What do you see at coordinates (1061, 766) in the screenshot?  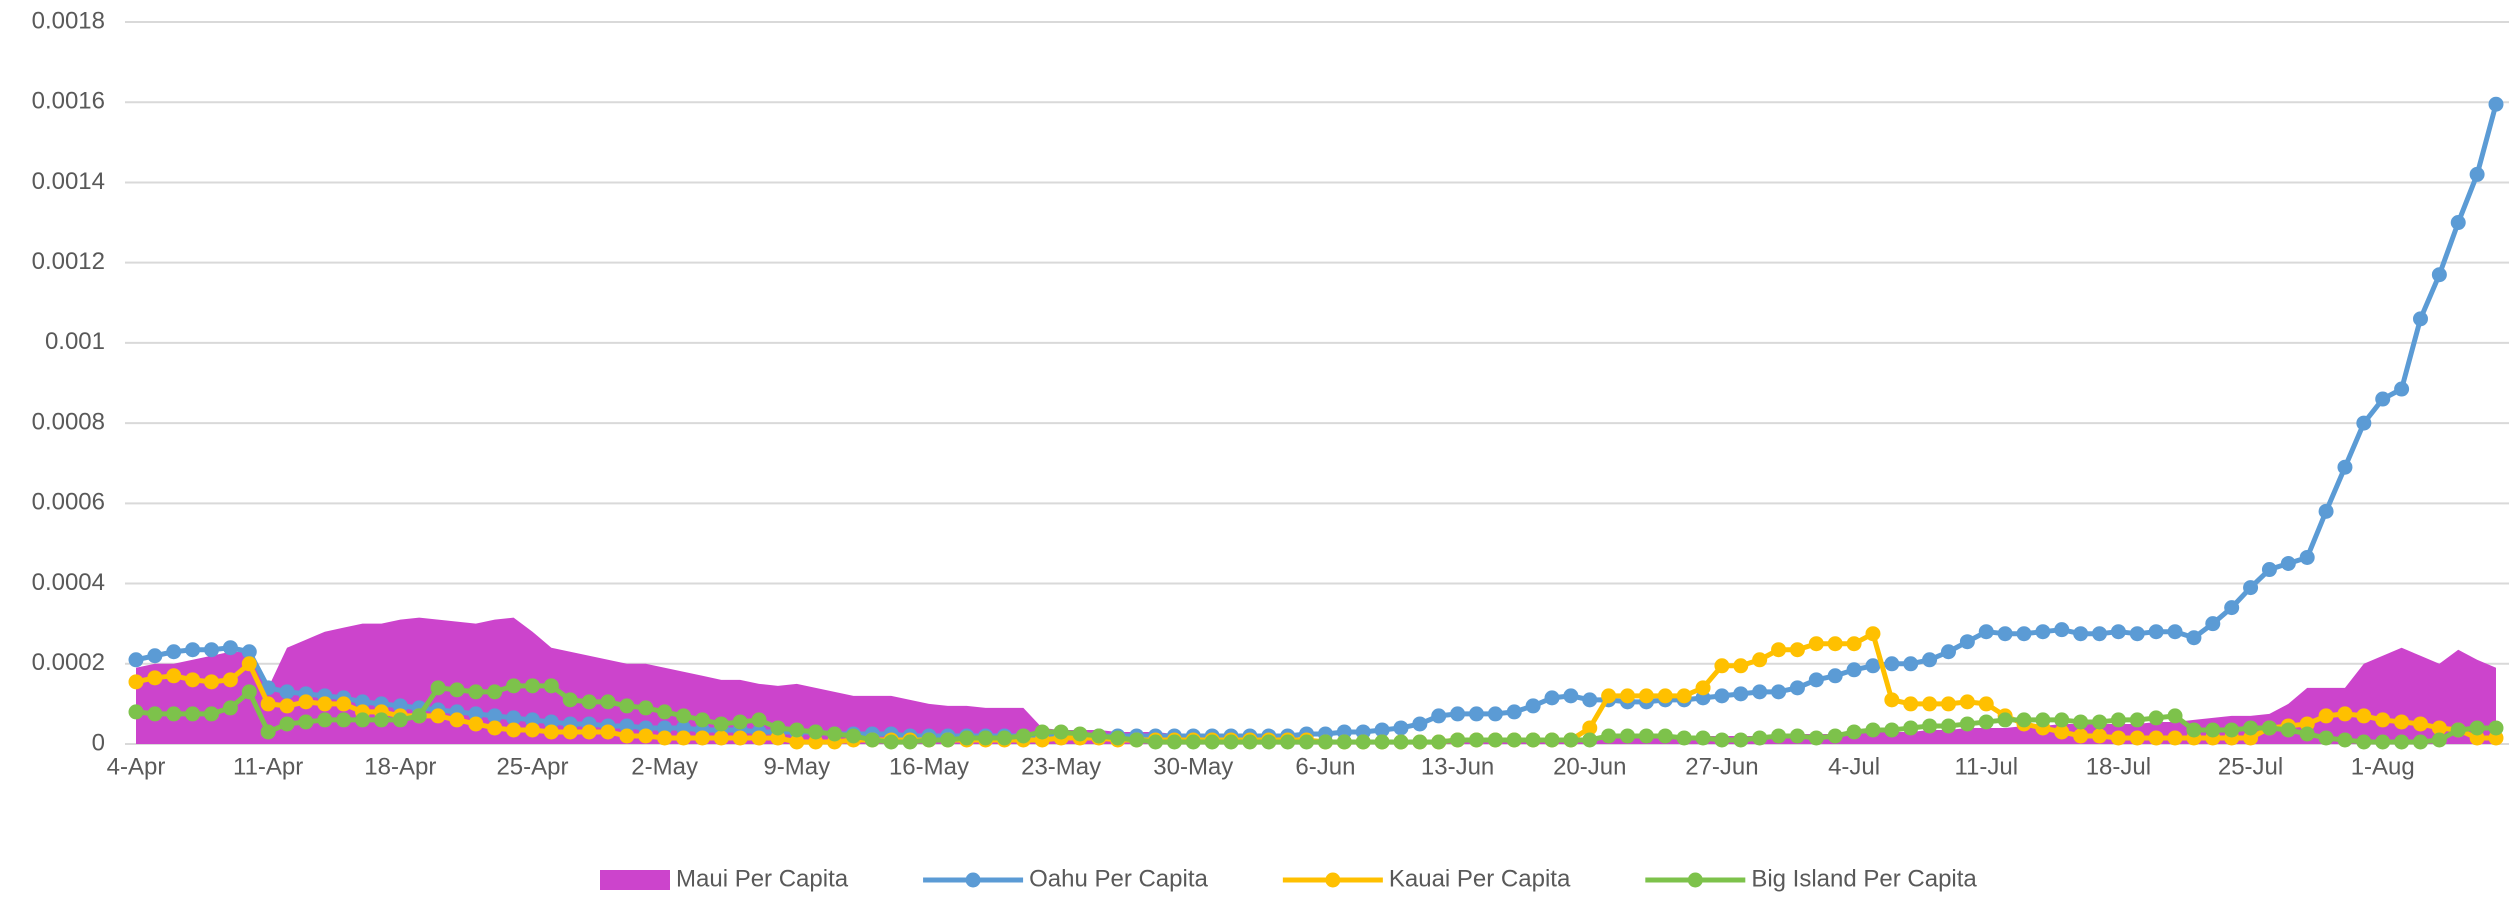 I see `x-tick-label: 23-May` at bounding box center [1061, 766].